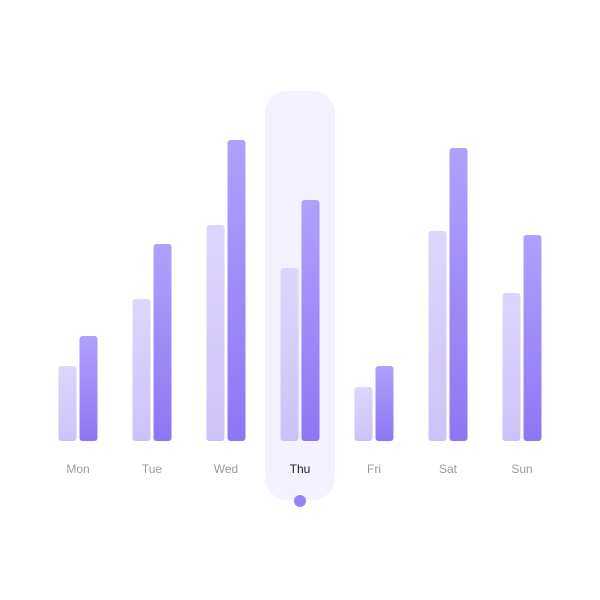 The image size is (600, 600). Describe the element at coordinates (300, 501) in the screenshot. I see `selected-day-indicator-dot` at that location.